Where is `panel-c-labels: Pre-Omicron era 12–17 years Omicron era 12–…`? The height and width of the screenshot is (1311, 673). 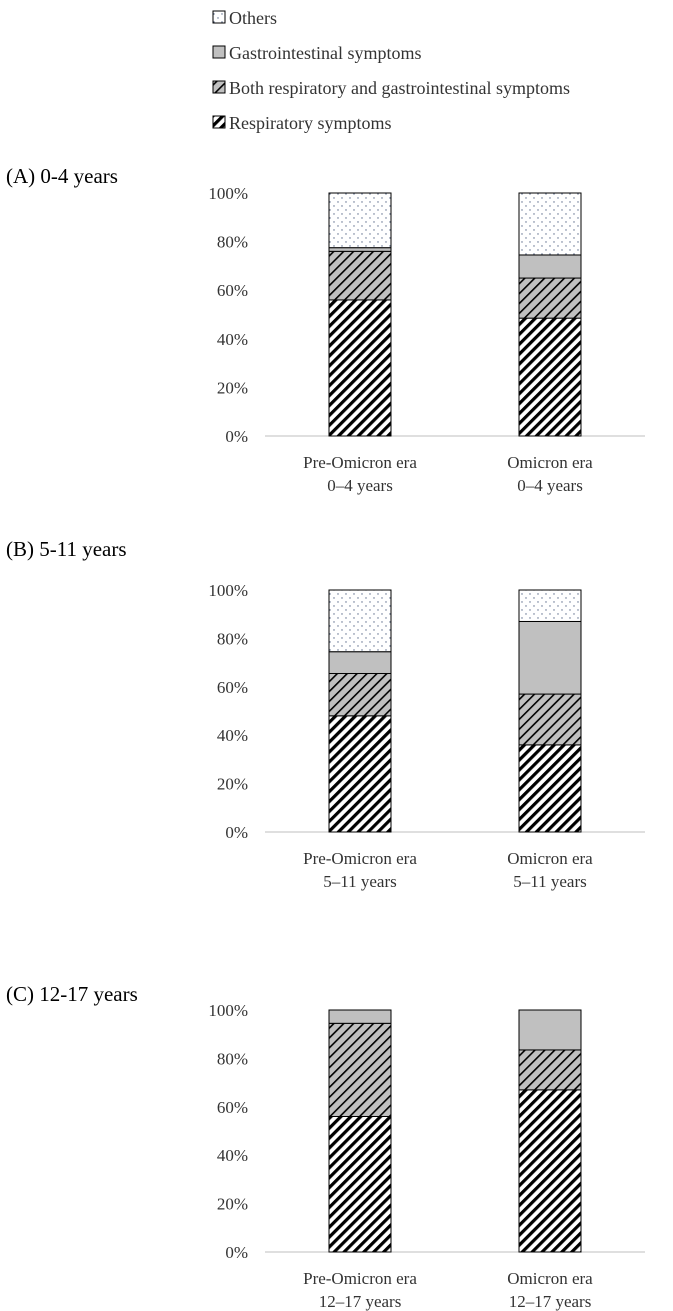 panel-c-labels: Pre-Omicron era 12–17 years Omicron era 12–… is located at coordinates (448, 1290).